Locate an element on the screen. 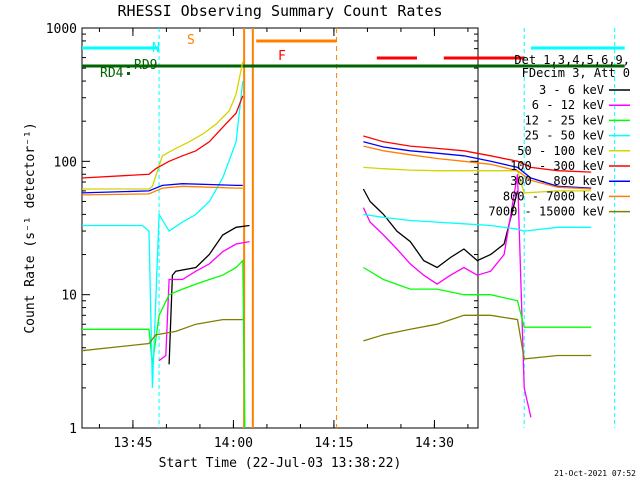 This screenshot has width=640, height=480. legend-header: FDecim 3, Att 0 is located at coordinates (576, 73).